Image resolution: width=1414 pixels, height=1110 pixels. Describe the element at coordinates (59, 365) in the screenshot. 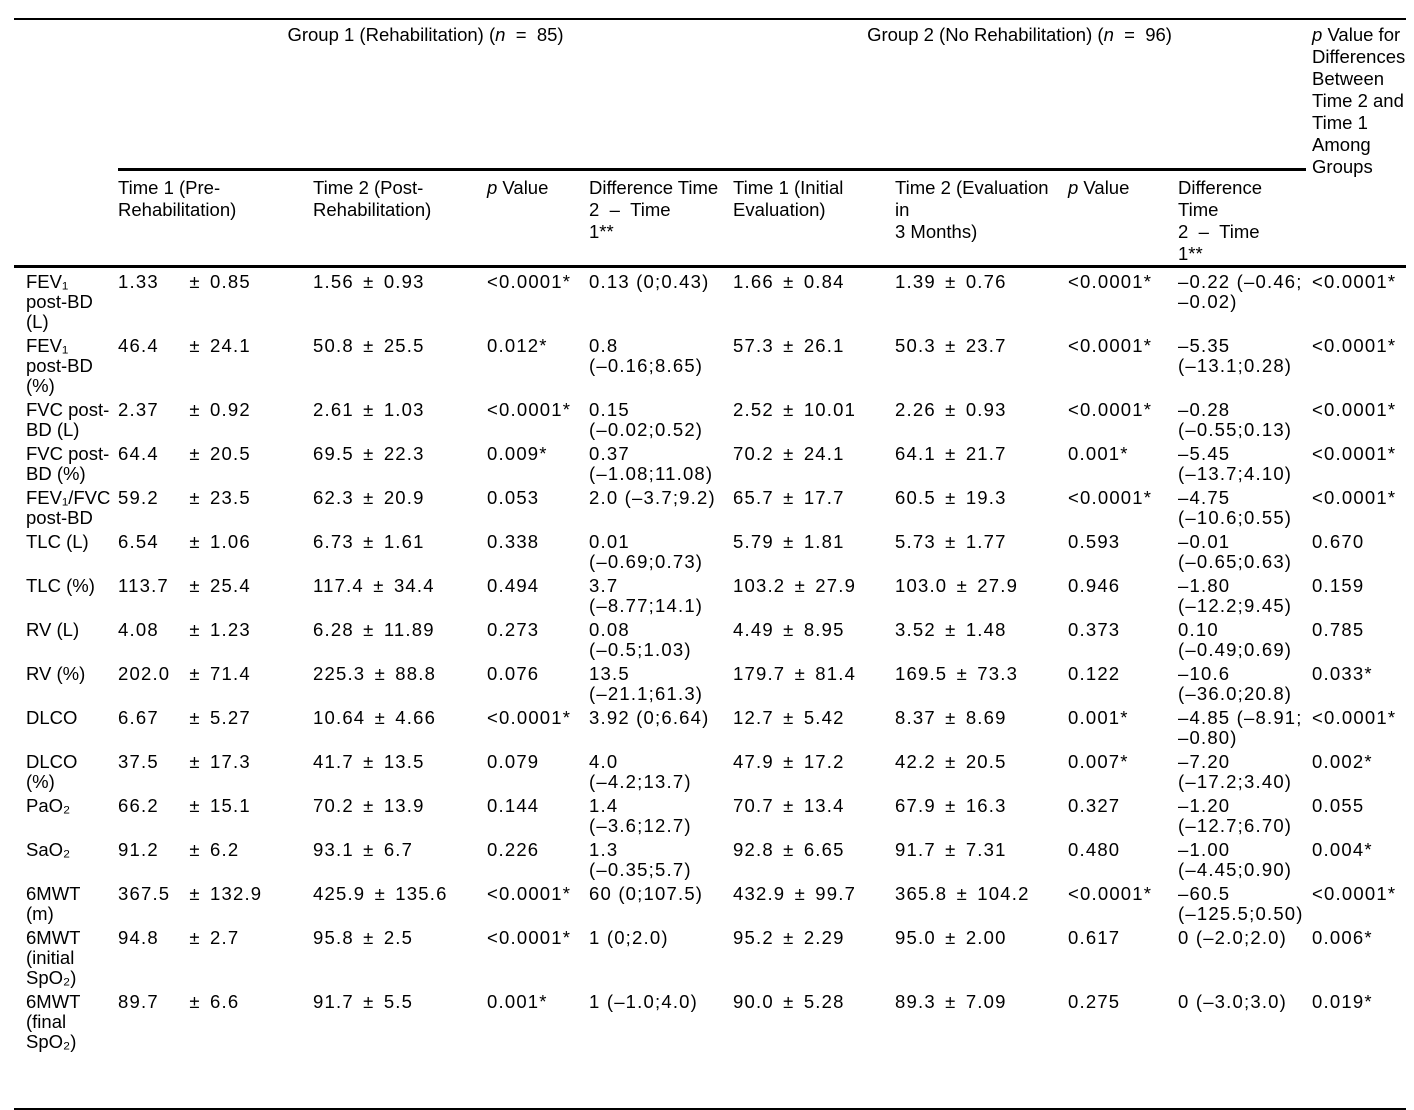

I see `row-label: FEV₁ post-BD (%)` at that location.